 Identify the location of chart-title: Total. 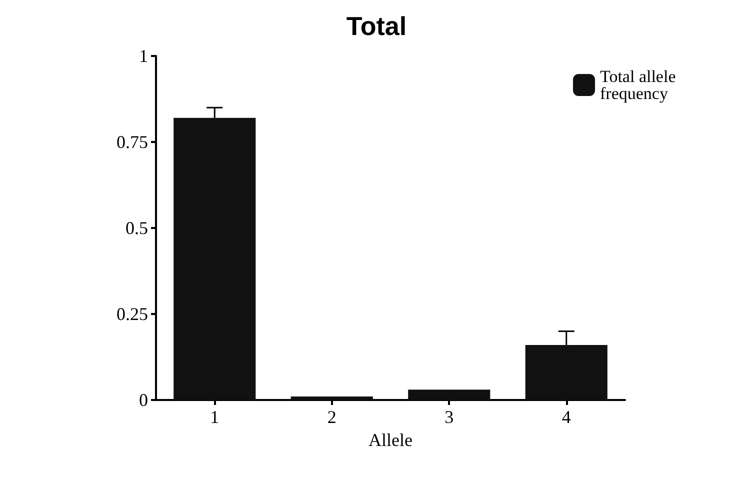
(376, 26).